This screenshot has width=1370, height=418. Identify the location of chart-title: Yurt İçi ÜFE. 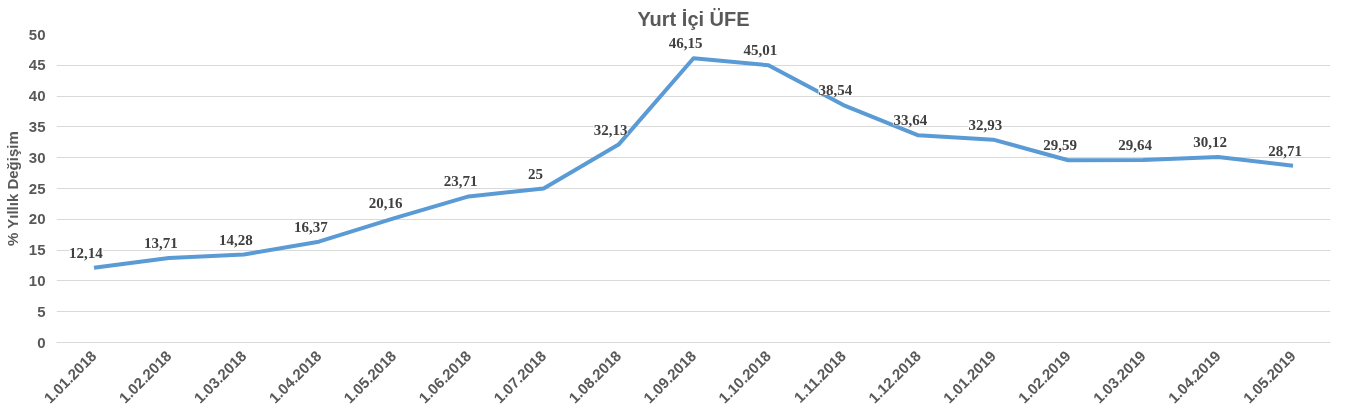
(693, 18).